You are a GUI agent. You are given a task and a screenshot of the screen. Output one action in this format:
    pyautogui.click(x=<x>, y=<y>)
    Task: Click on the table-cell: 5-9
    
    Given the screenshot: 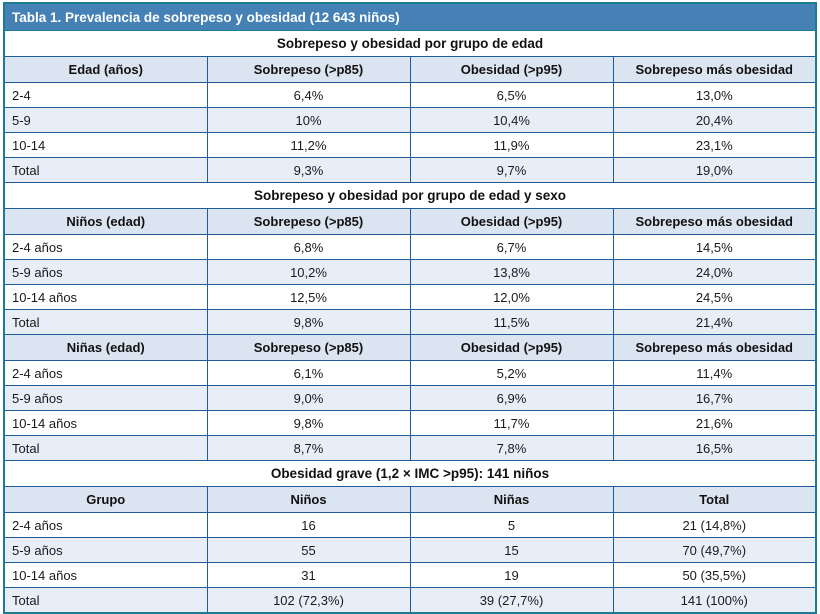 What is the action you would take?
    pyautogui.click(x=105, y=120)
    